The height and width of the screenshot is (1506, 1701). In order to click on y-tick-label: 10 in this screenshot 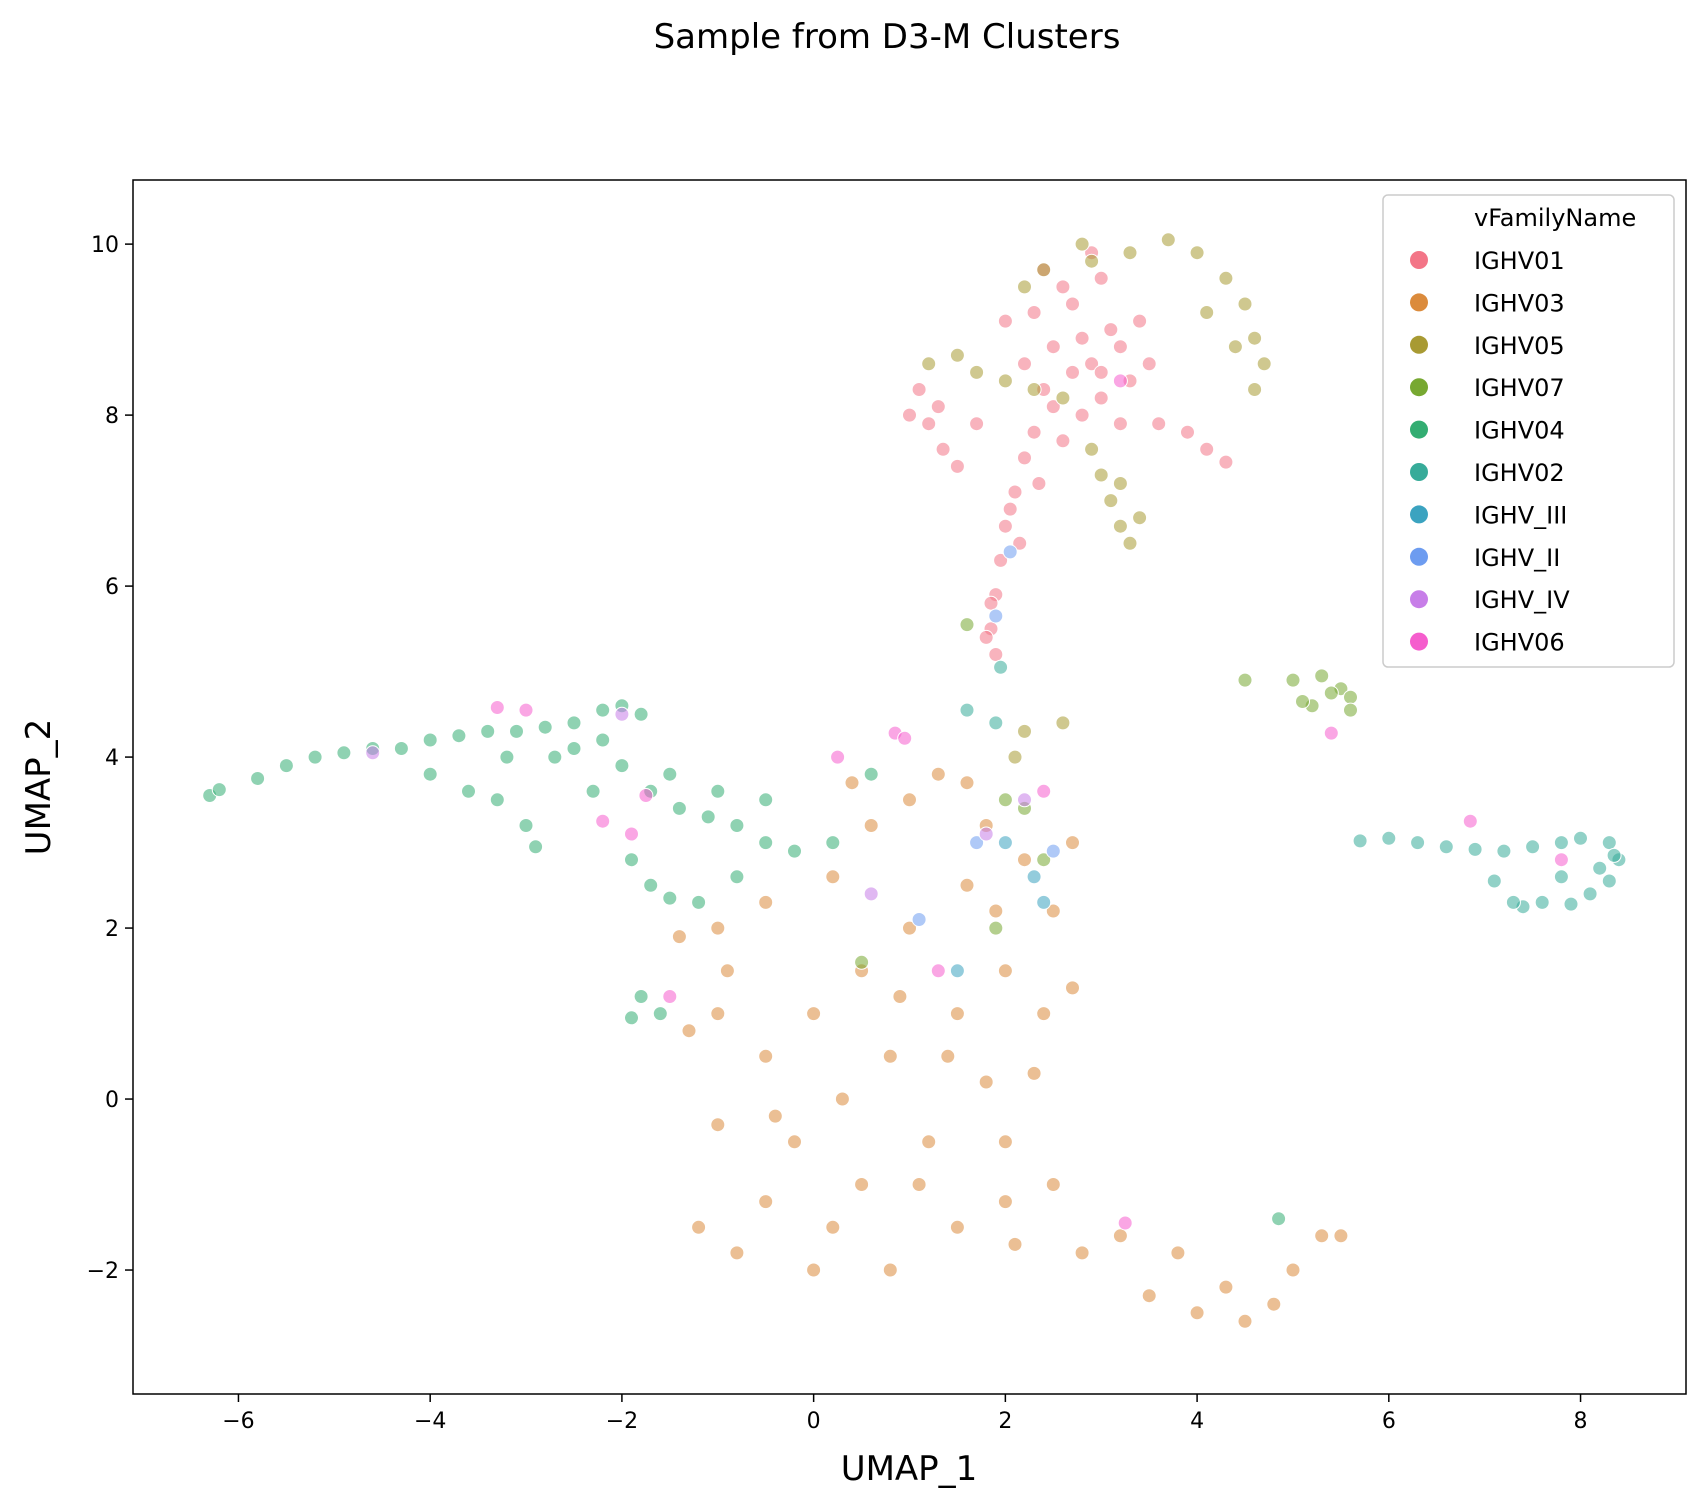, I will do `click(105, 245)`.